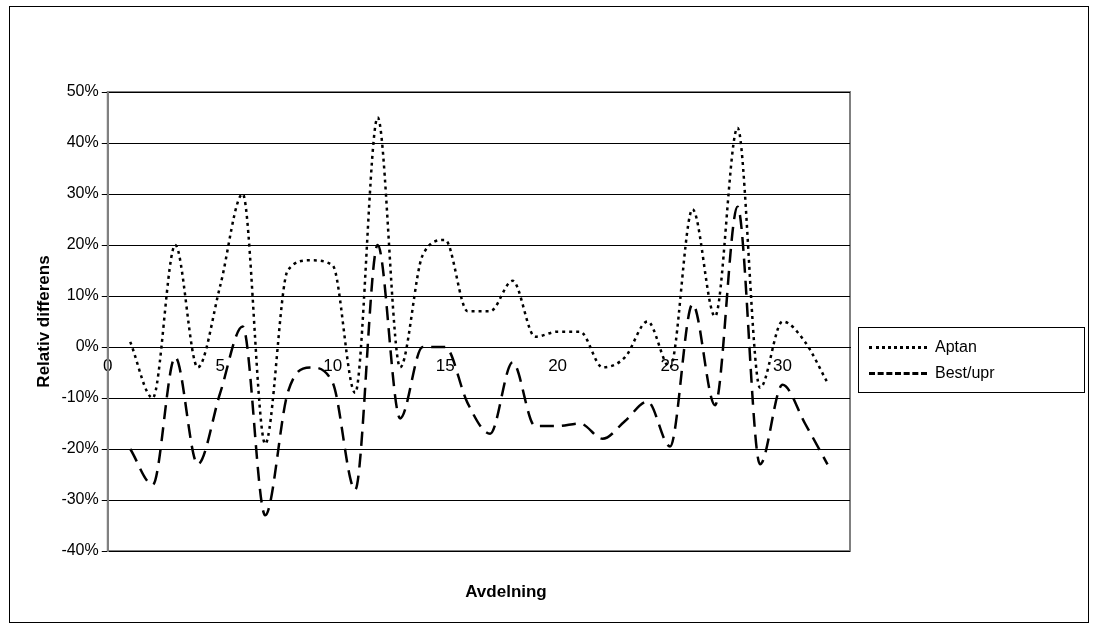 This screenshot has width=1098, height=632. What do you see at coordinates (82, 295) in the screenshot?
I see `y-tick-label: 10%` at bounding box center [82, 295].